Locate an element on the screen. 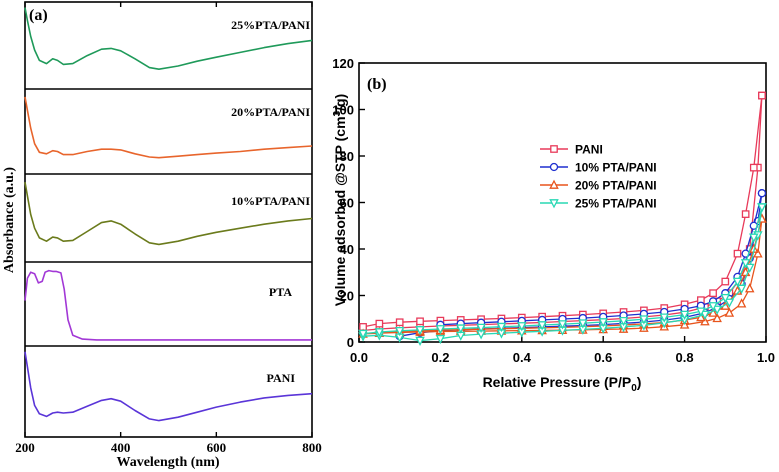 The width and height of the screenshot is (779, 472). panel-b-x-tick-label: 0.2 is located at coordinates (440, 357).